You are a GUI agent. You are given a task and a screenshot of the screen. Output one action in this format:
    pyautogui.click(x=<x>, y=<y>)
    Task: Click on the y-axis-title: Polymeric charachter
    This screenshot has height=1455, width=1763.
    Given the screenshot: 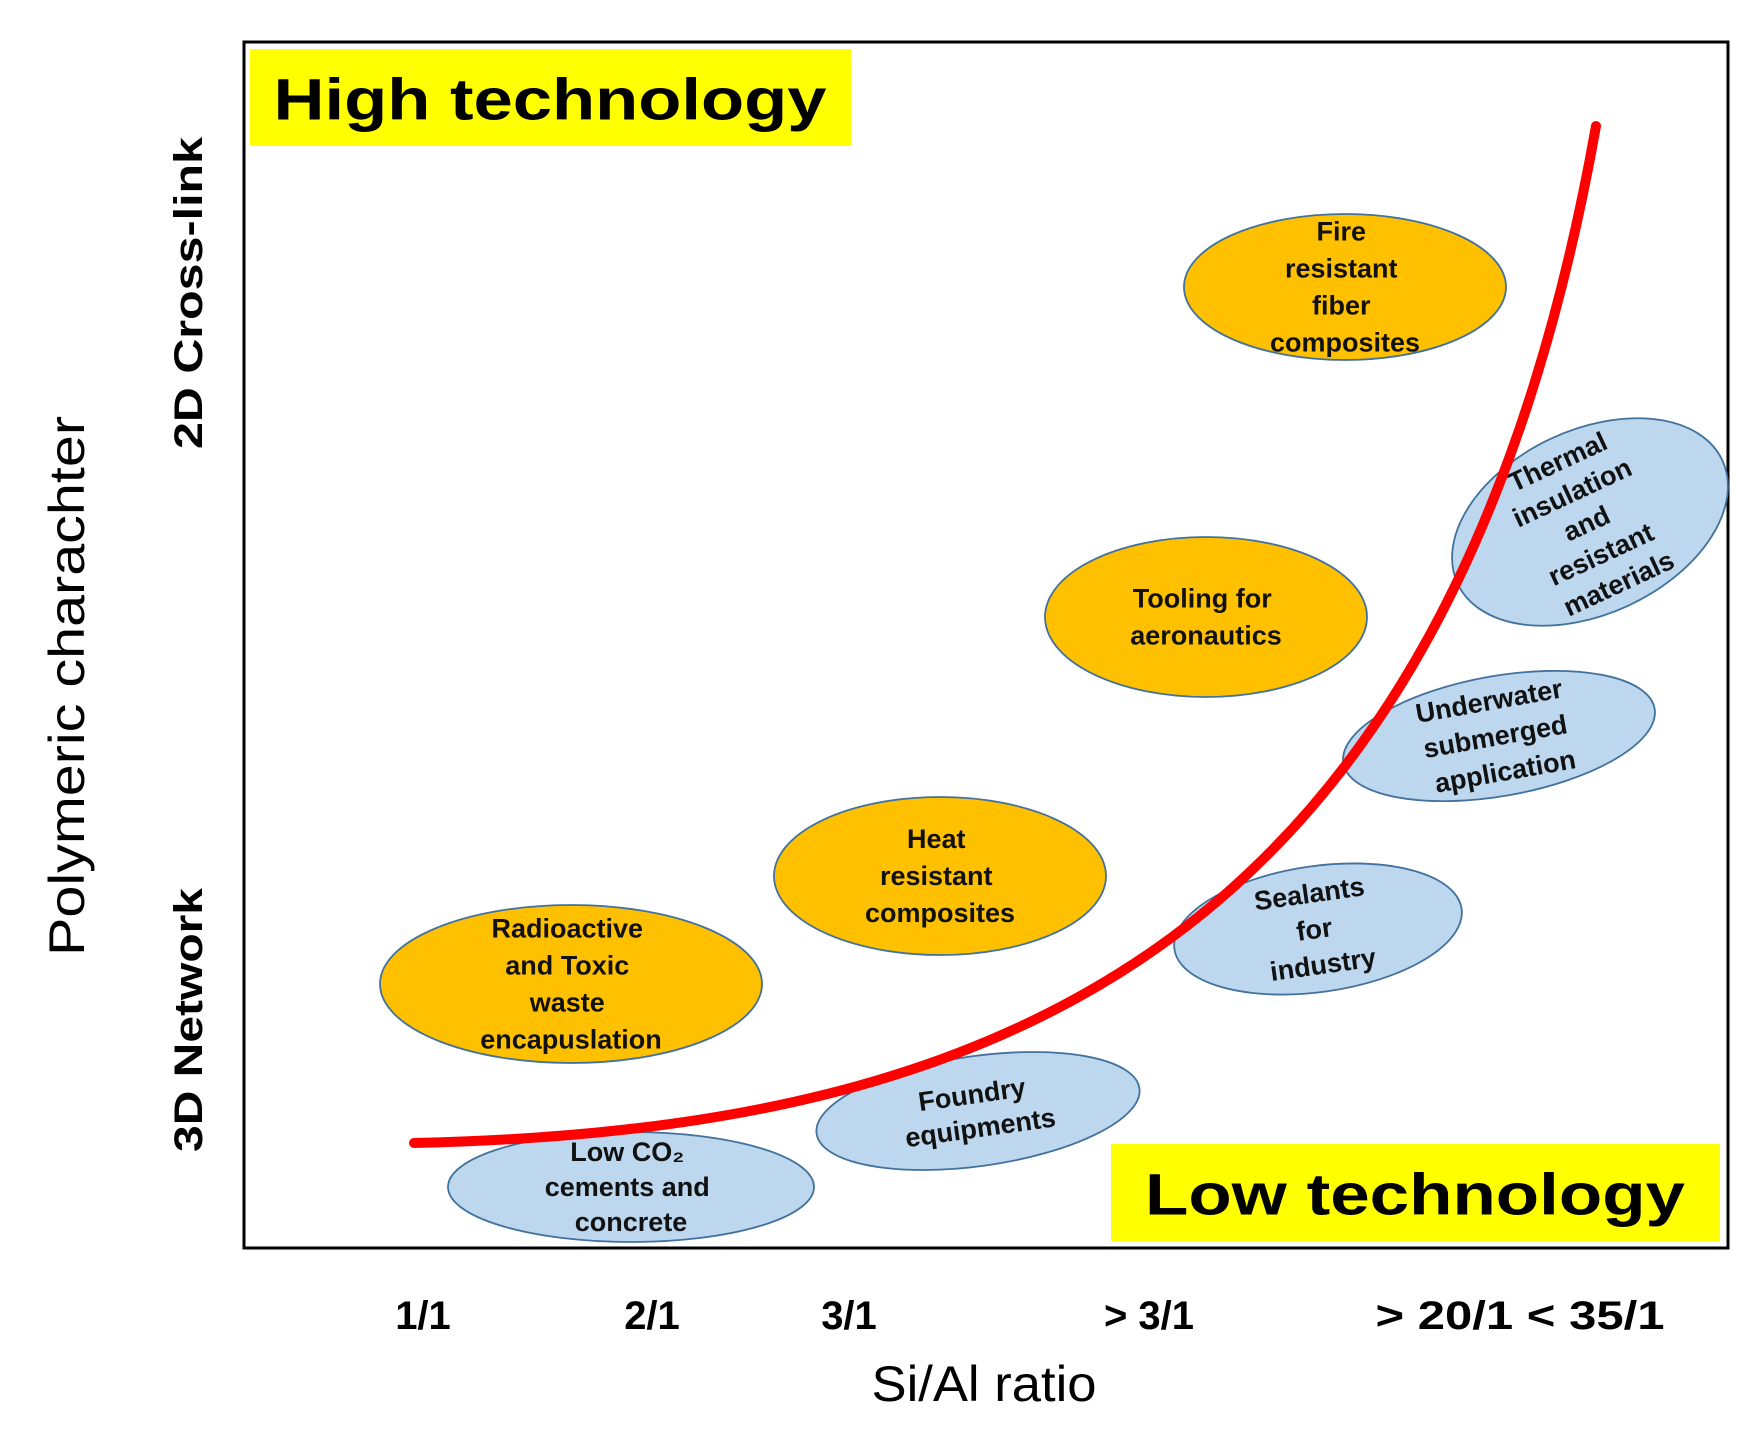 What is the action you would take?
    pyautogui.click(x=67, y=686)
    